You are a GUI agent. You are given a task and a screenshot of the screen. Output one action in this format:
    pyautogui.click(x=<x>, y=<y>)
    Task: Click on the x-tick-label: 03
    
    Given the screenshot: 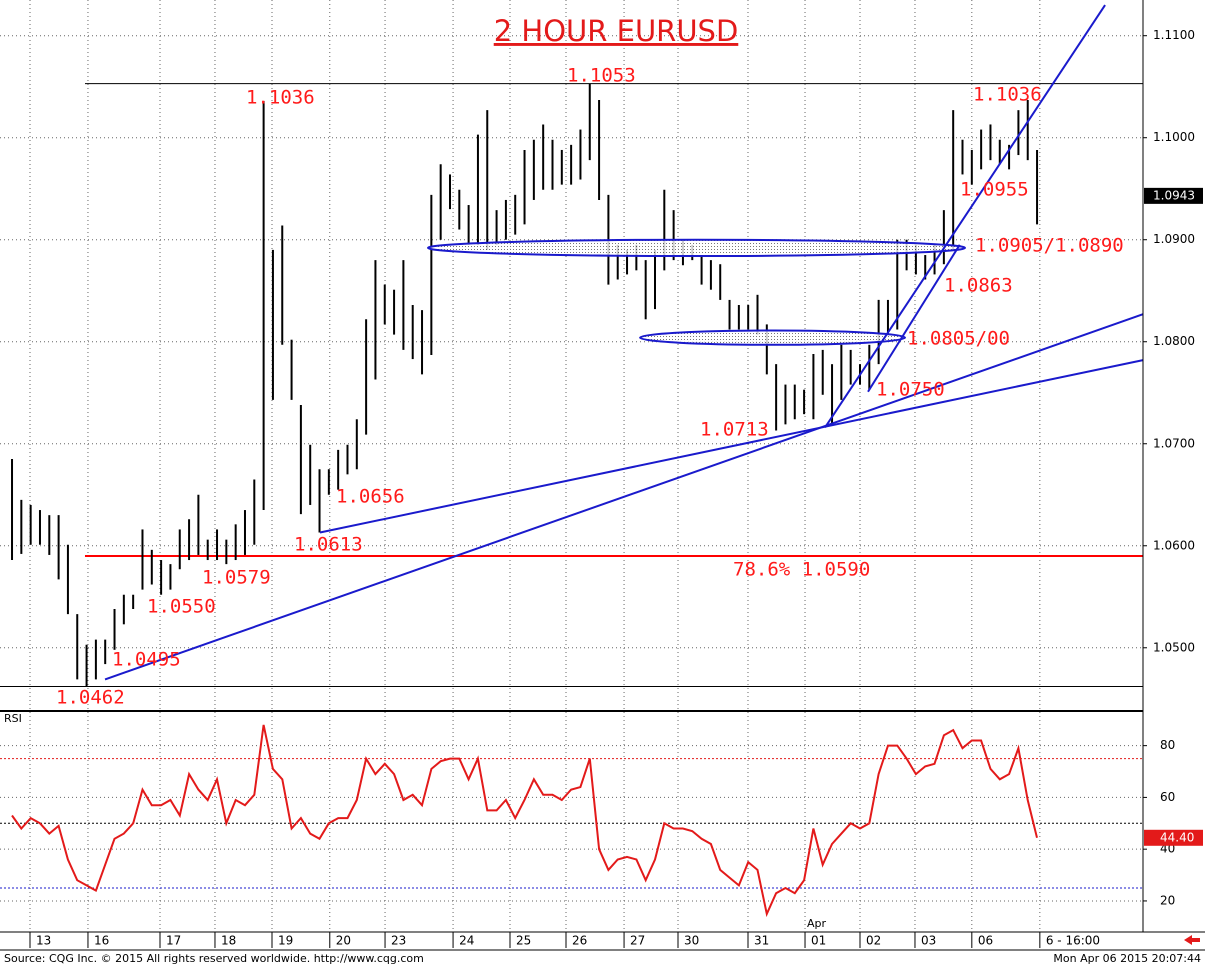 What is the action you would take?
    pyautogui.click(x=928, y=941)
    